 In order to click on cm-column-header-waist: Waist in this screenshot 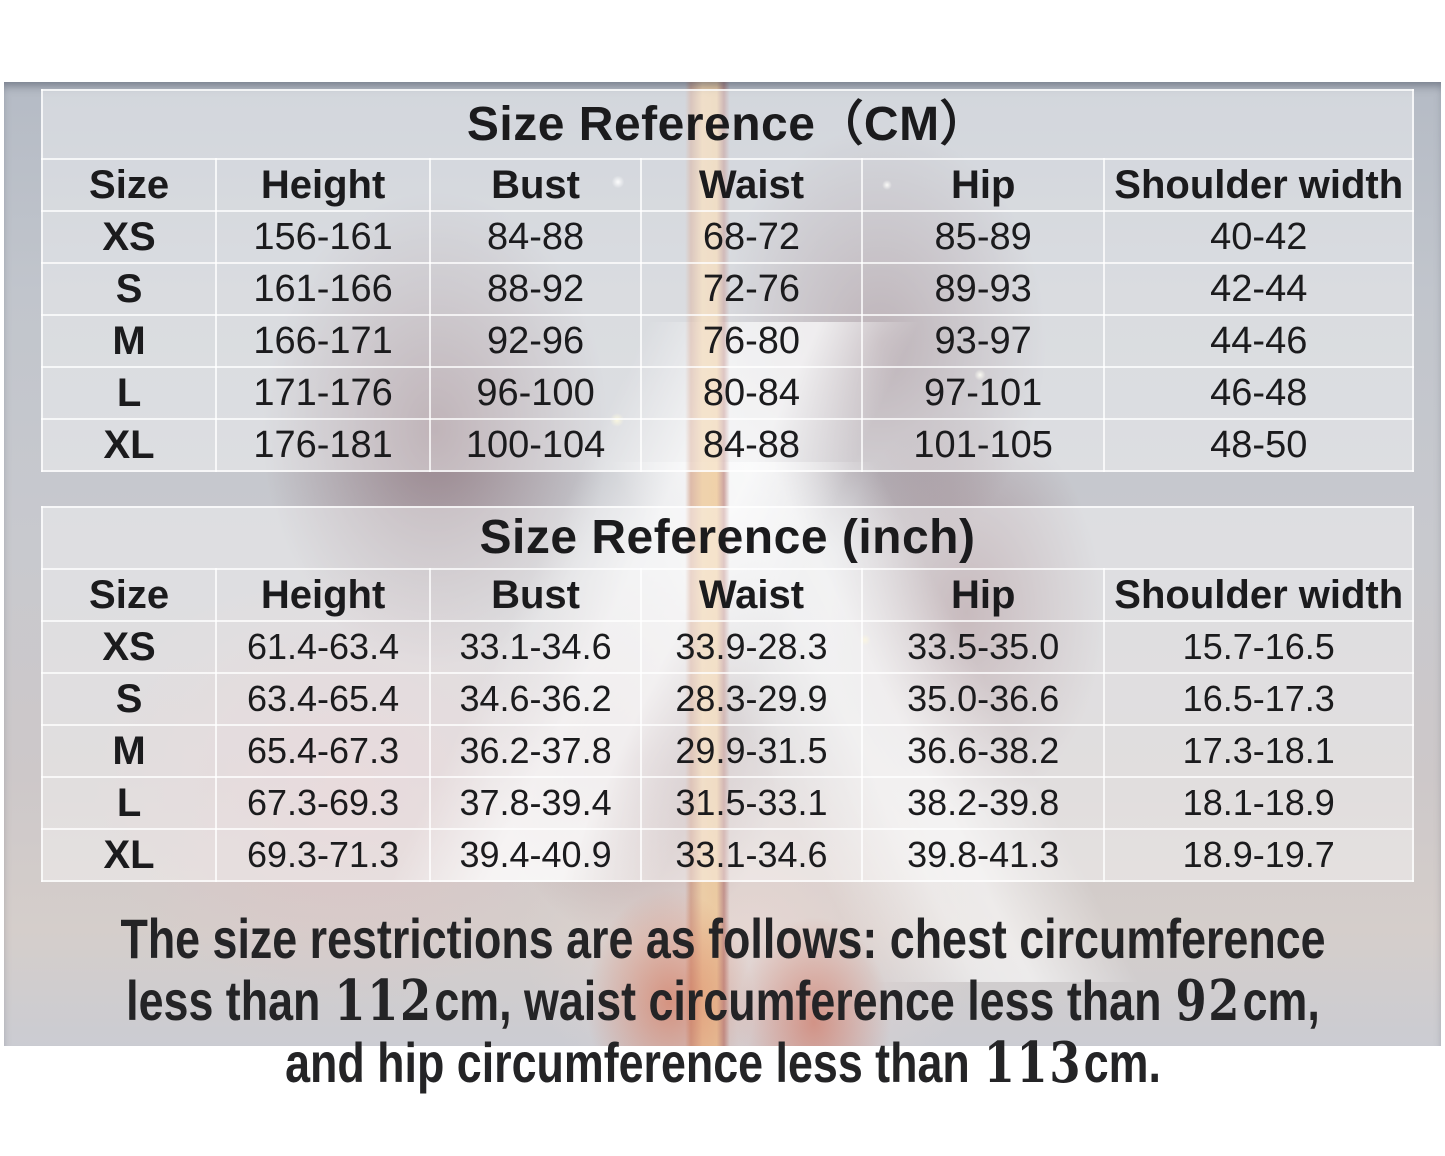, I will do `click(751, 185)`.